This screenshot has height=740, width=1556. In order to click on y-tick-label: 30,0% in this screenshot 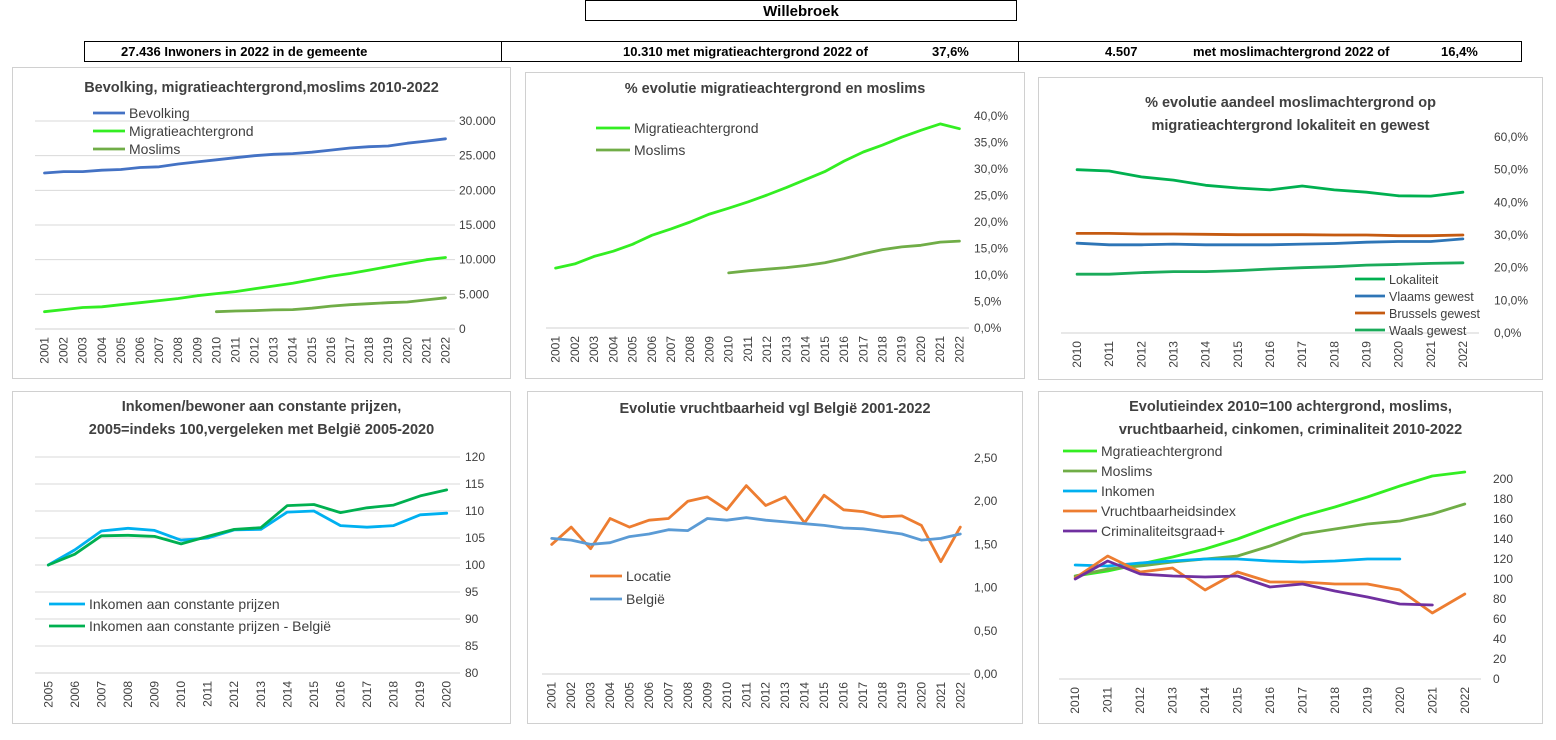, I will do `click(991, 169)`.